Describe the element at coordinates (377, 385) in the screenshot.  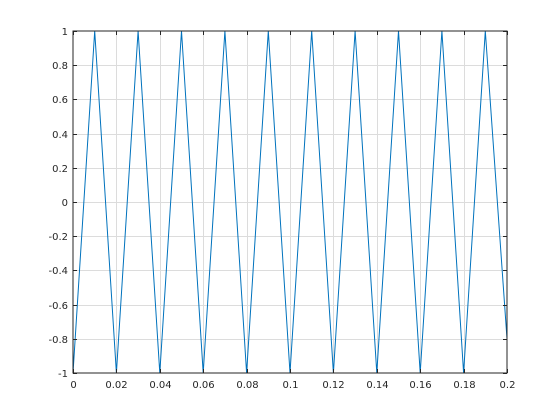
I see `x-tick-label: 0.14` at that location.